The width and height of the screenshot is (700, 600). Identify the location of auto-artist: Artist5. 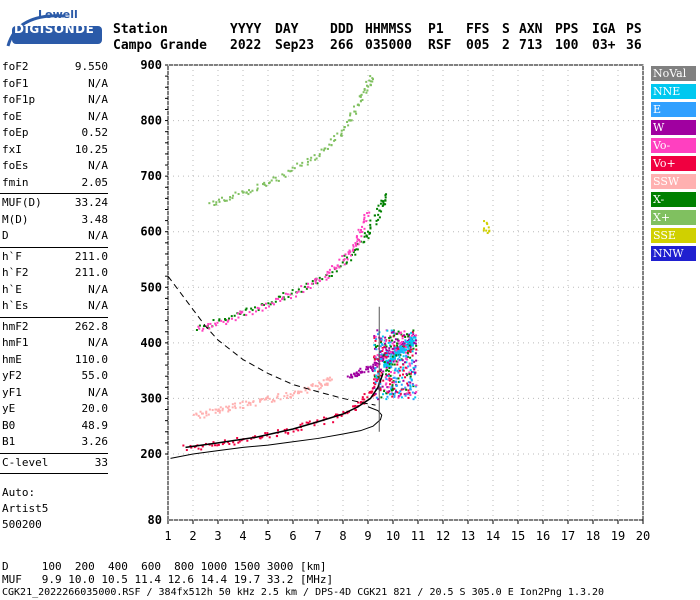
(25, 508).